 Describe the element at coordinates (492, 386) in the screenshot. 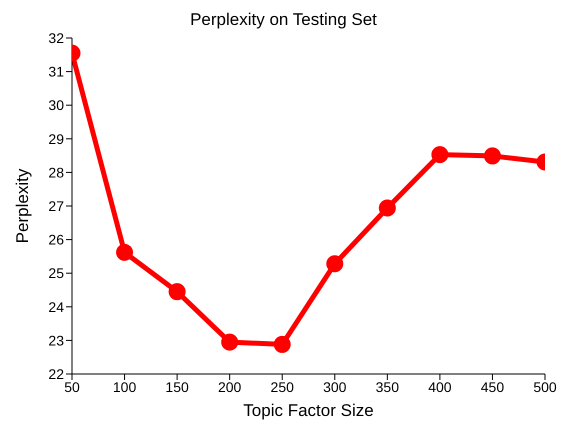

I see `x-tick-label: 450` at that location.